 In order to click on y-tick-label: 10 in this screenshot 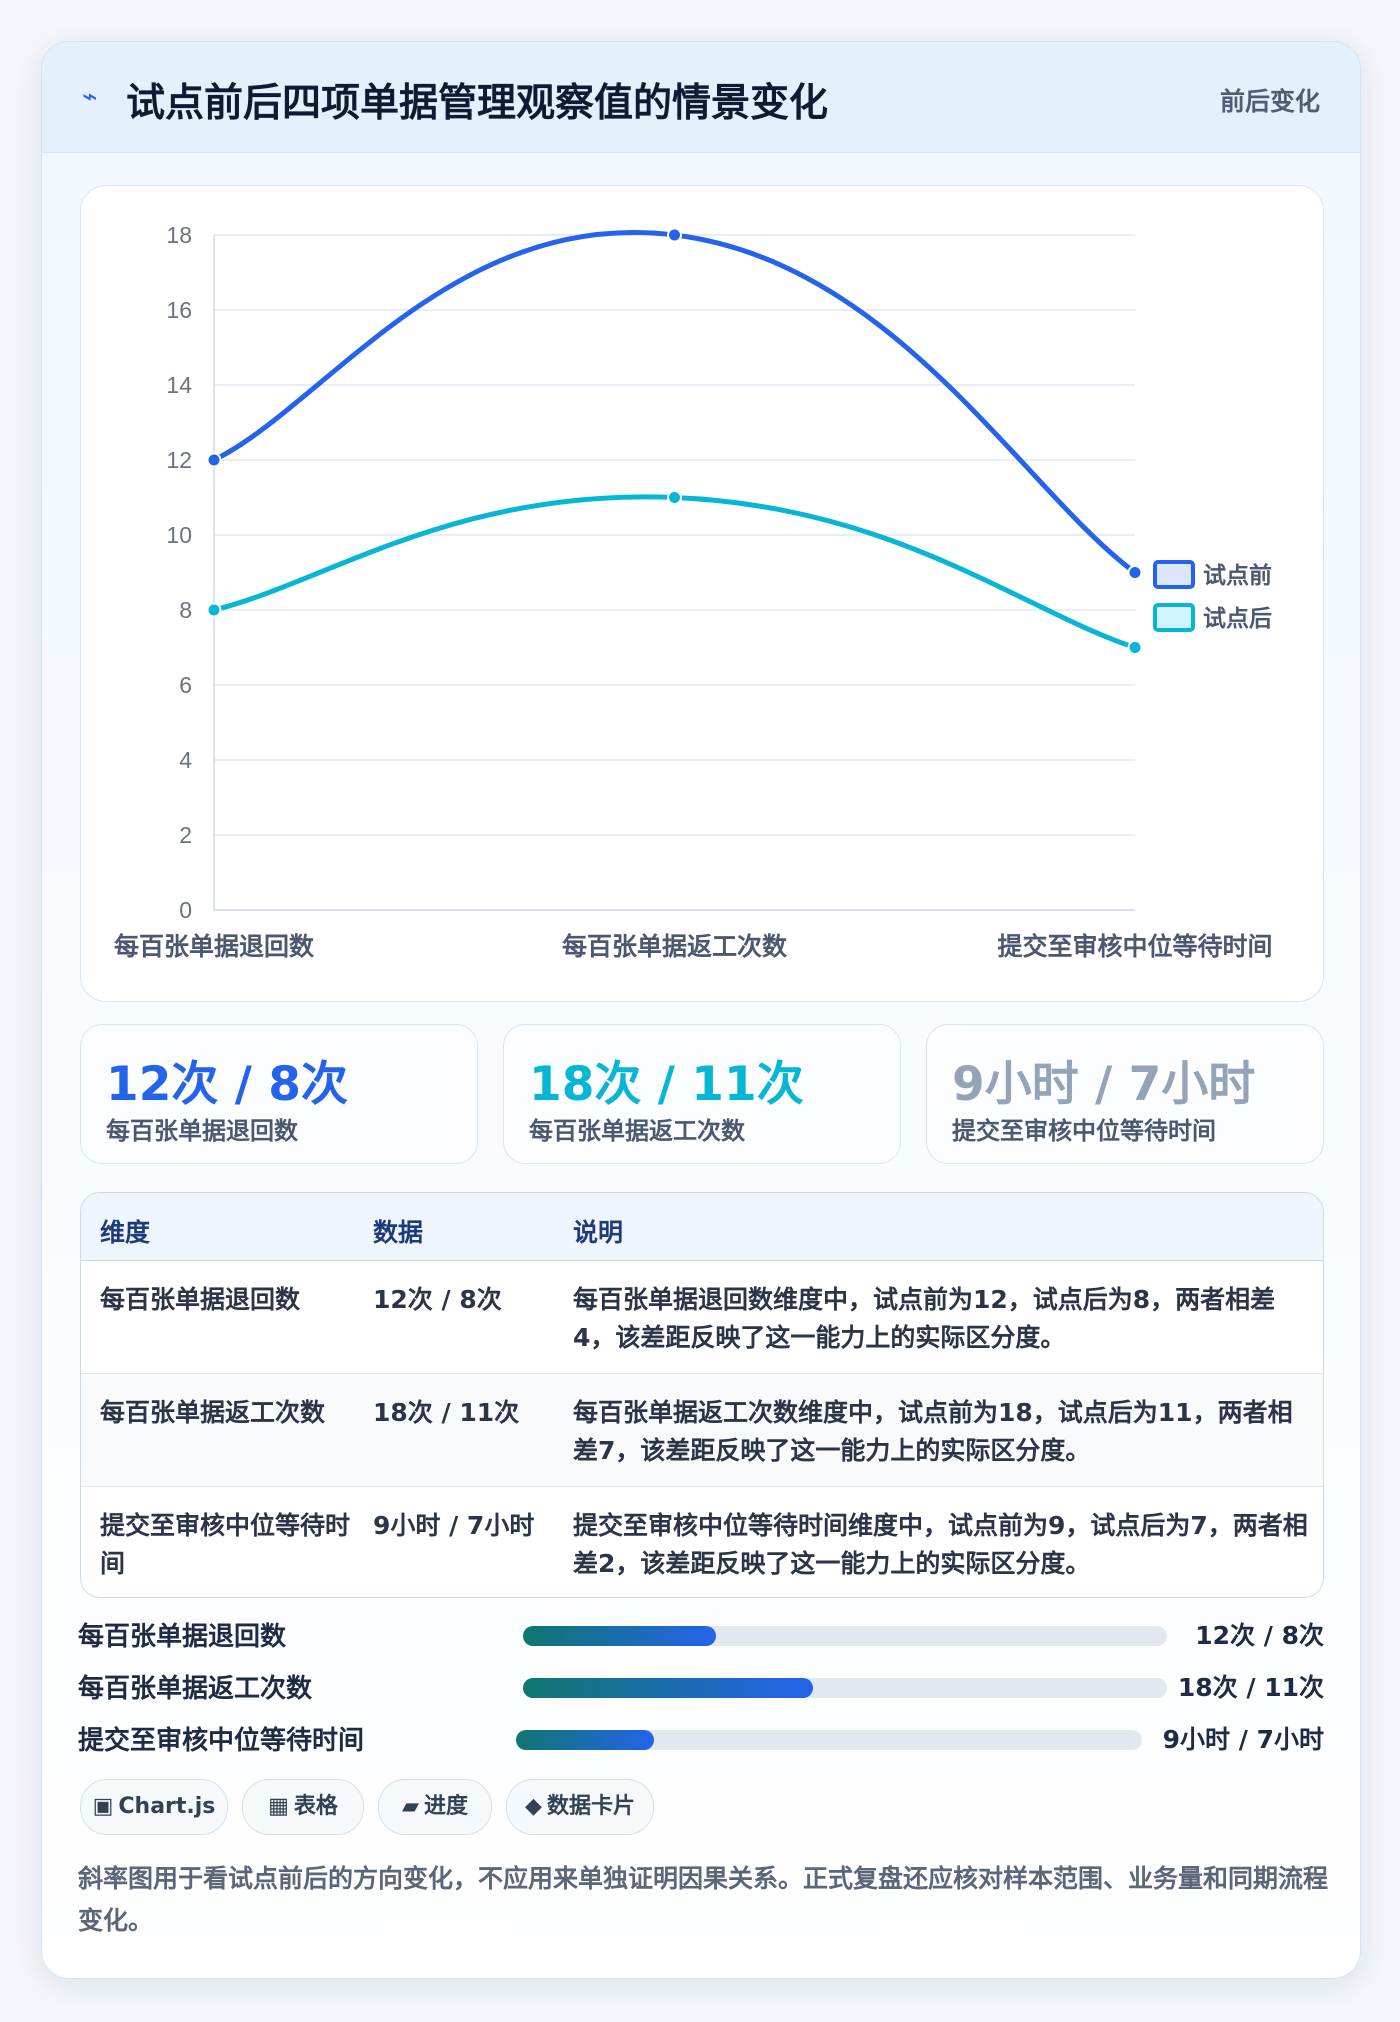, I will do `click(179, 535)`.